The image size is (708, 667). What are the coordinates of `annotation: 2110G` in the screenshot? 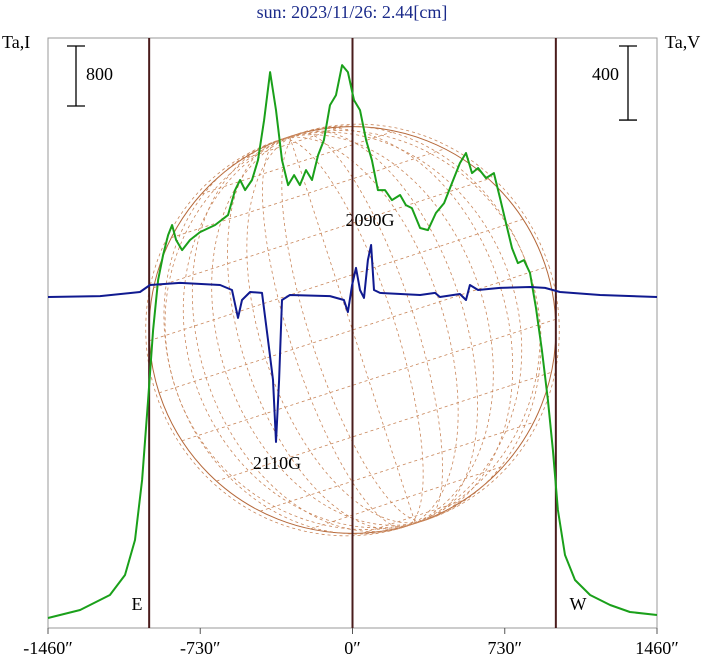 It's located at (277, 463).